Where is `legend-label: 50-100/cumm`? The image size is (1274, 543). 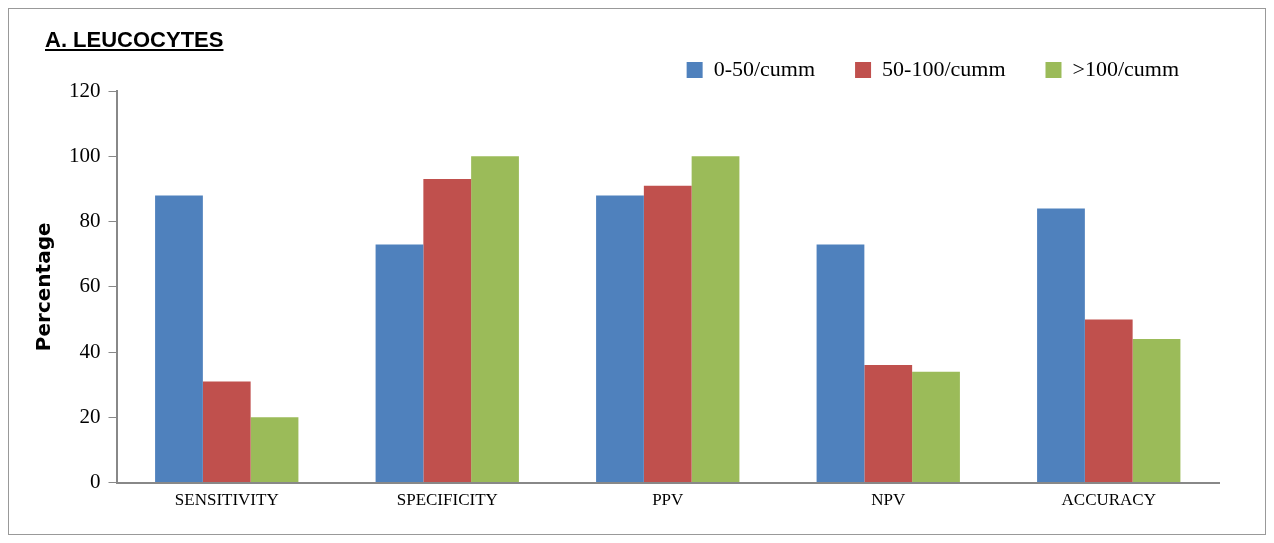 legend-label: 50-100/cumm is located at coordinates (944, 68).